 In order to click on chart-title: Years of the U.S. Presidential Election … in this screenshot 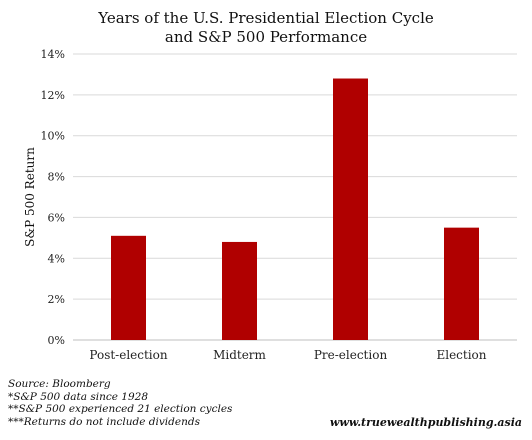, I will do `click(266, 28)`.